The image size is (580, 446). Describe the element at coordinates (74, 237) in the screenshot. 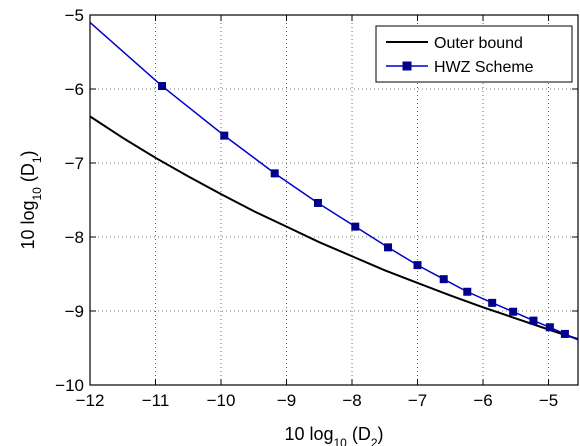

I see `y-tick-label: −8` at that location.